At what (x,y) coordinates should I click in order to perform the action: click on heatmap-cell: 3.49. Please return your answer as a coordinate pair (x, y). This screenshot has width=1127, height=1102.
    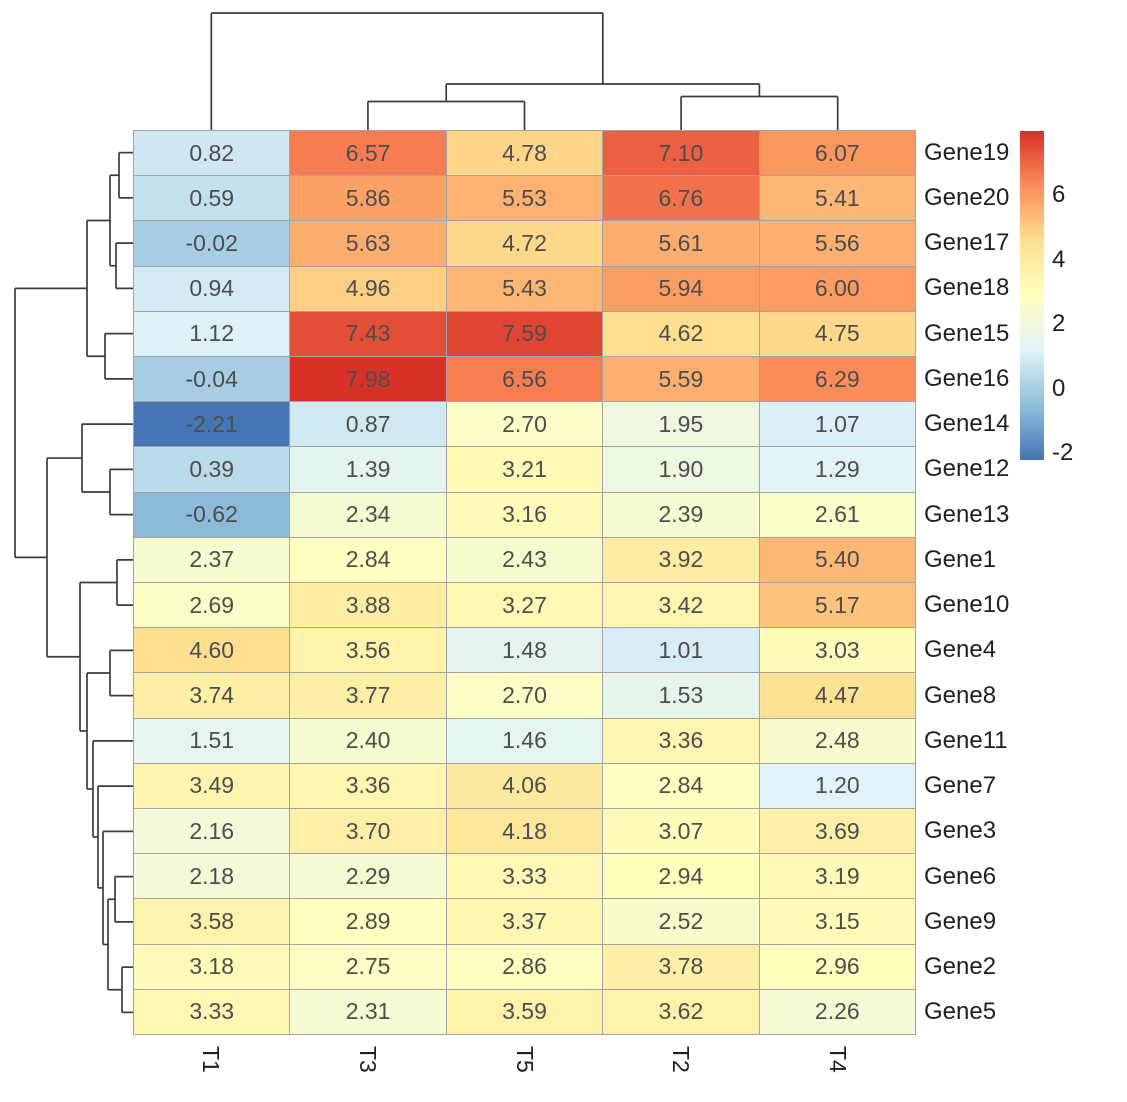
    Looking at the image, I should click on (212, 785).